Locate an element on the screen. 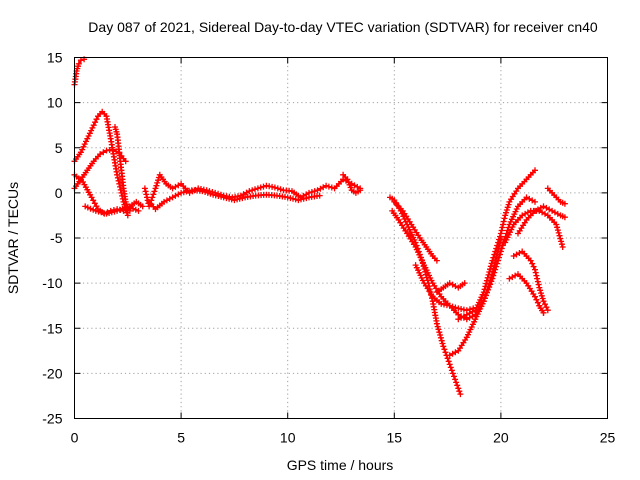 The height and width of the screenshot is (480, 640). y-tick-label: -5 is located at coordinates (56, 238).